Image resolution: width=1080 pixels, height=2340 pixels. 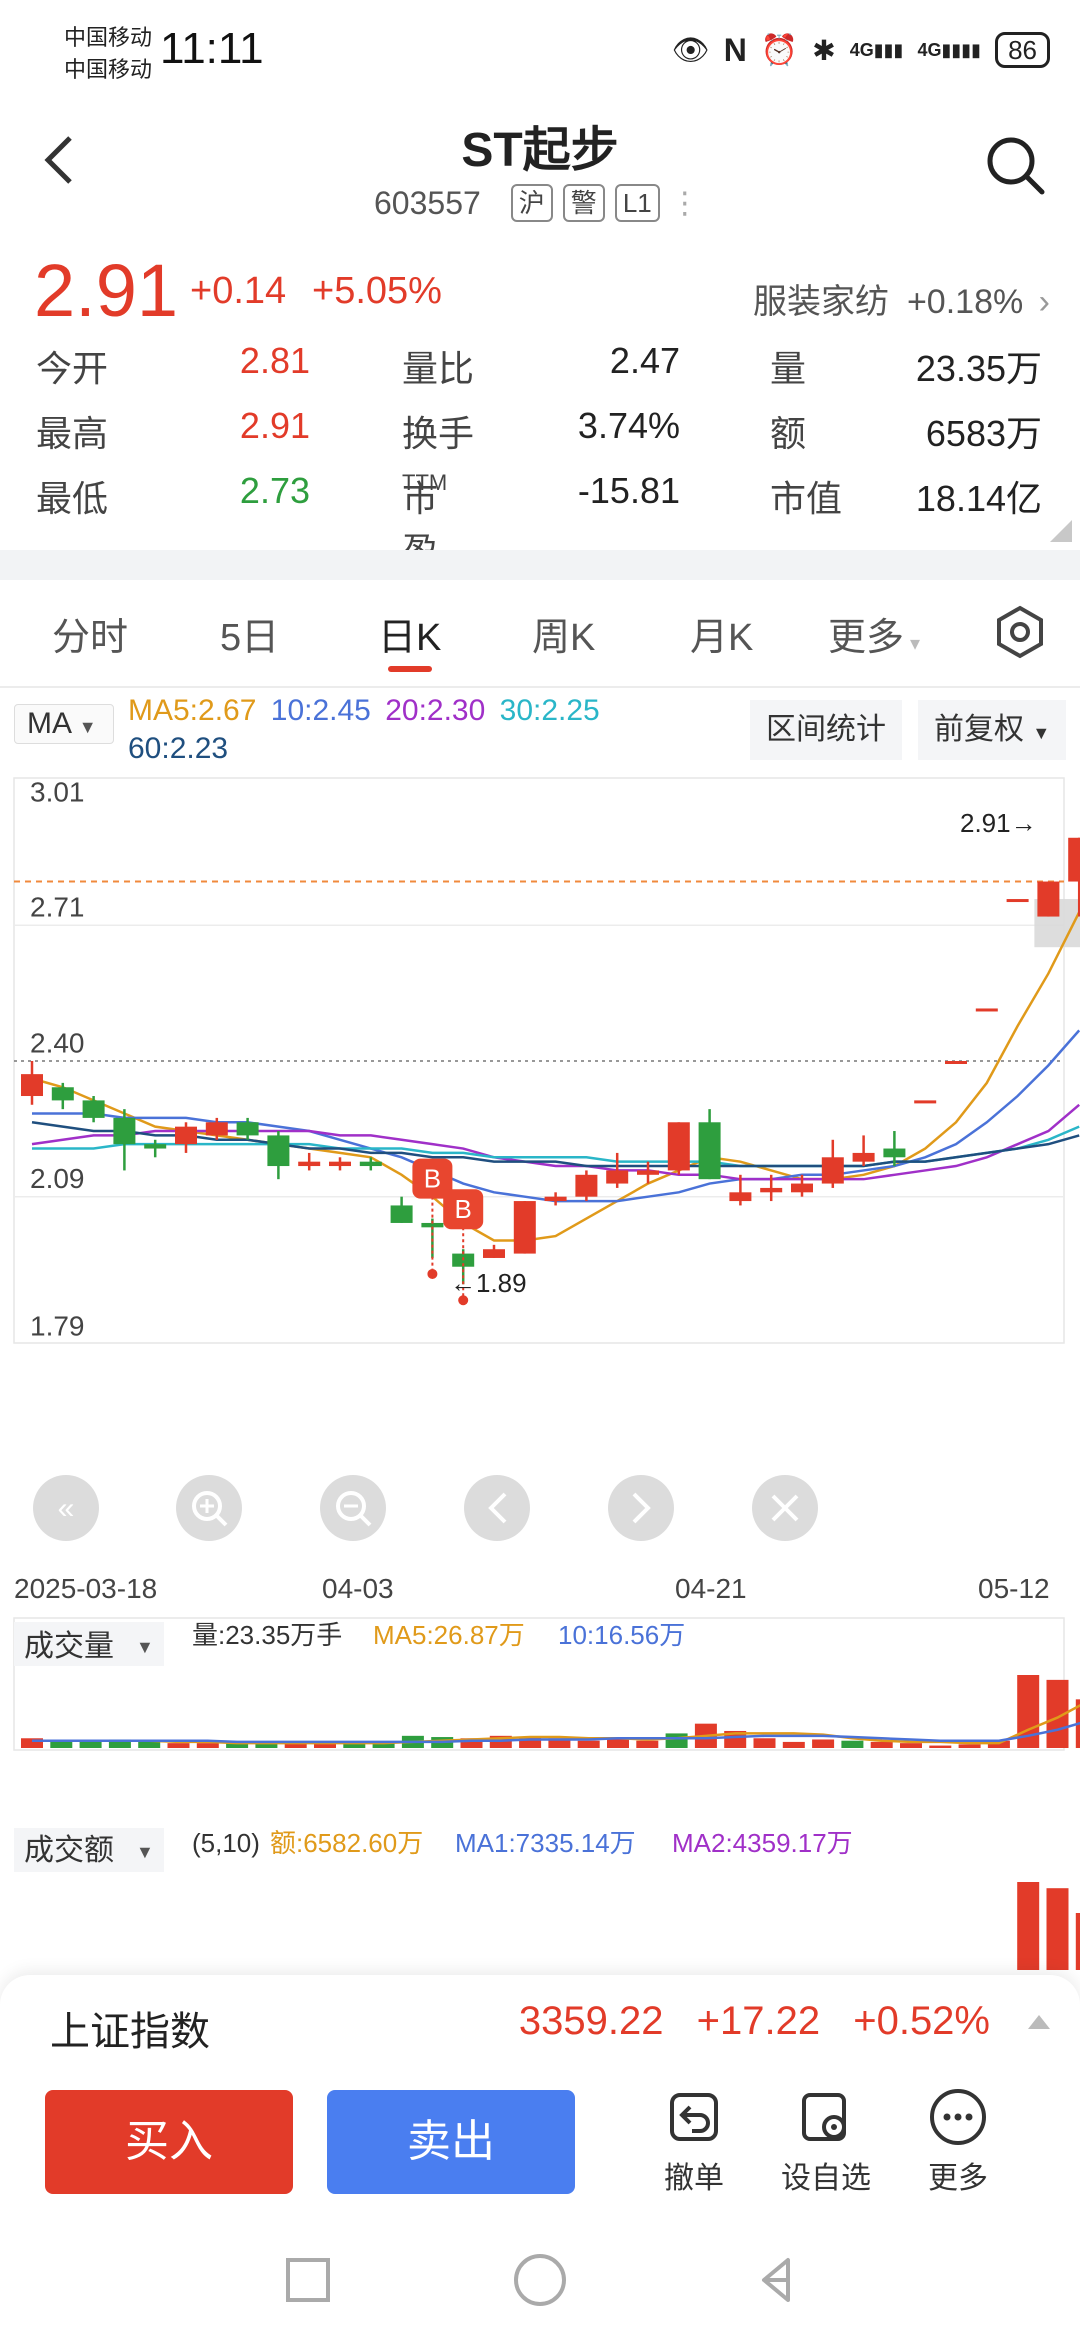 I want to click on amount-select-label: 成交额, so click(x=69, y=1850).